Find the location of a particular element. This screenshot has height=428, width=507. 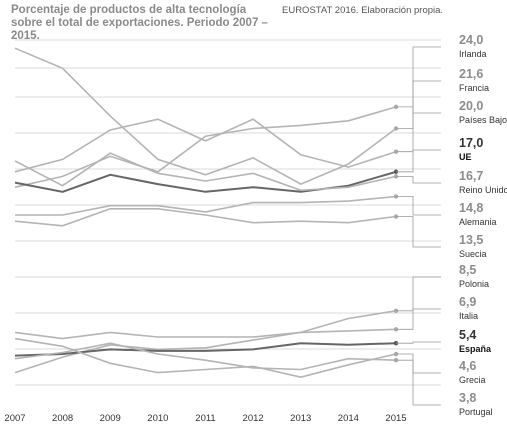

series-value-label: 20,0 is located at coordinates (471, 106).